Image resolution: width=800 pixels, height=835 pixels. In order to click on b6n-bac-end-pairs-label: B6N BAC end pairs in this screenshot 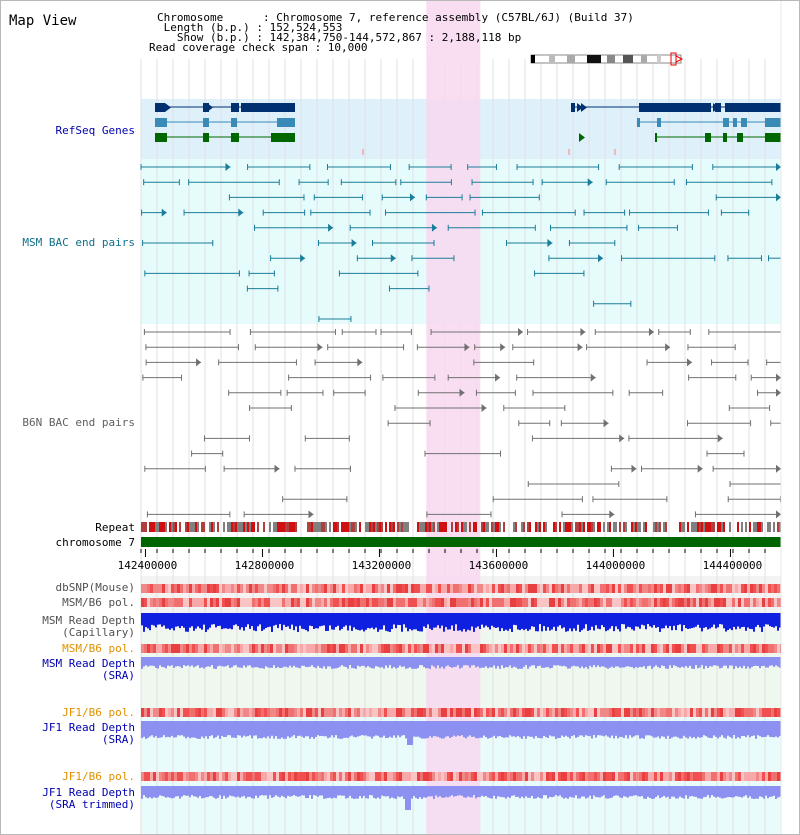, I will do `click(78, 422)`.